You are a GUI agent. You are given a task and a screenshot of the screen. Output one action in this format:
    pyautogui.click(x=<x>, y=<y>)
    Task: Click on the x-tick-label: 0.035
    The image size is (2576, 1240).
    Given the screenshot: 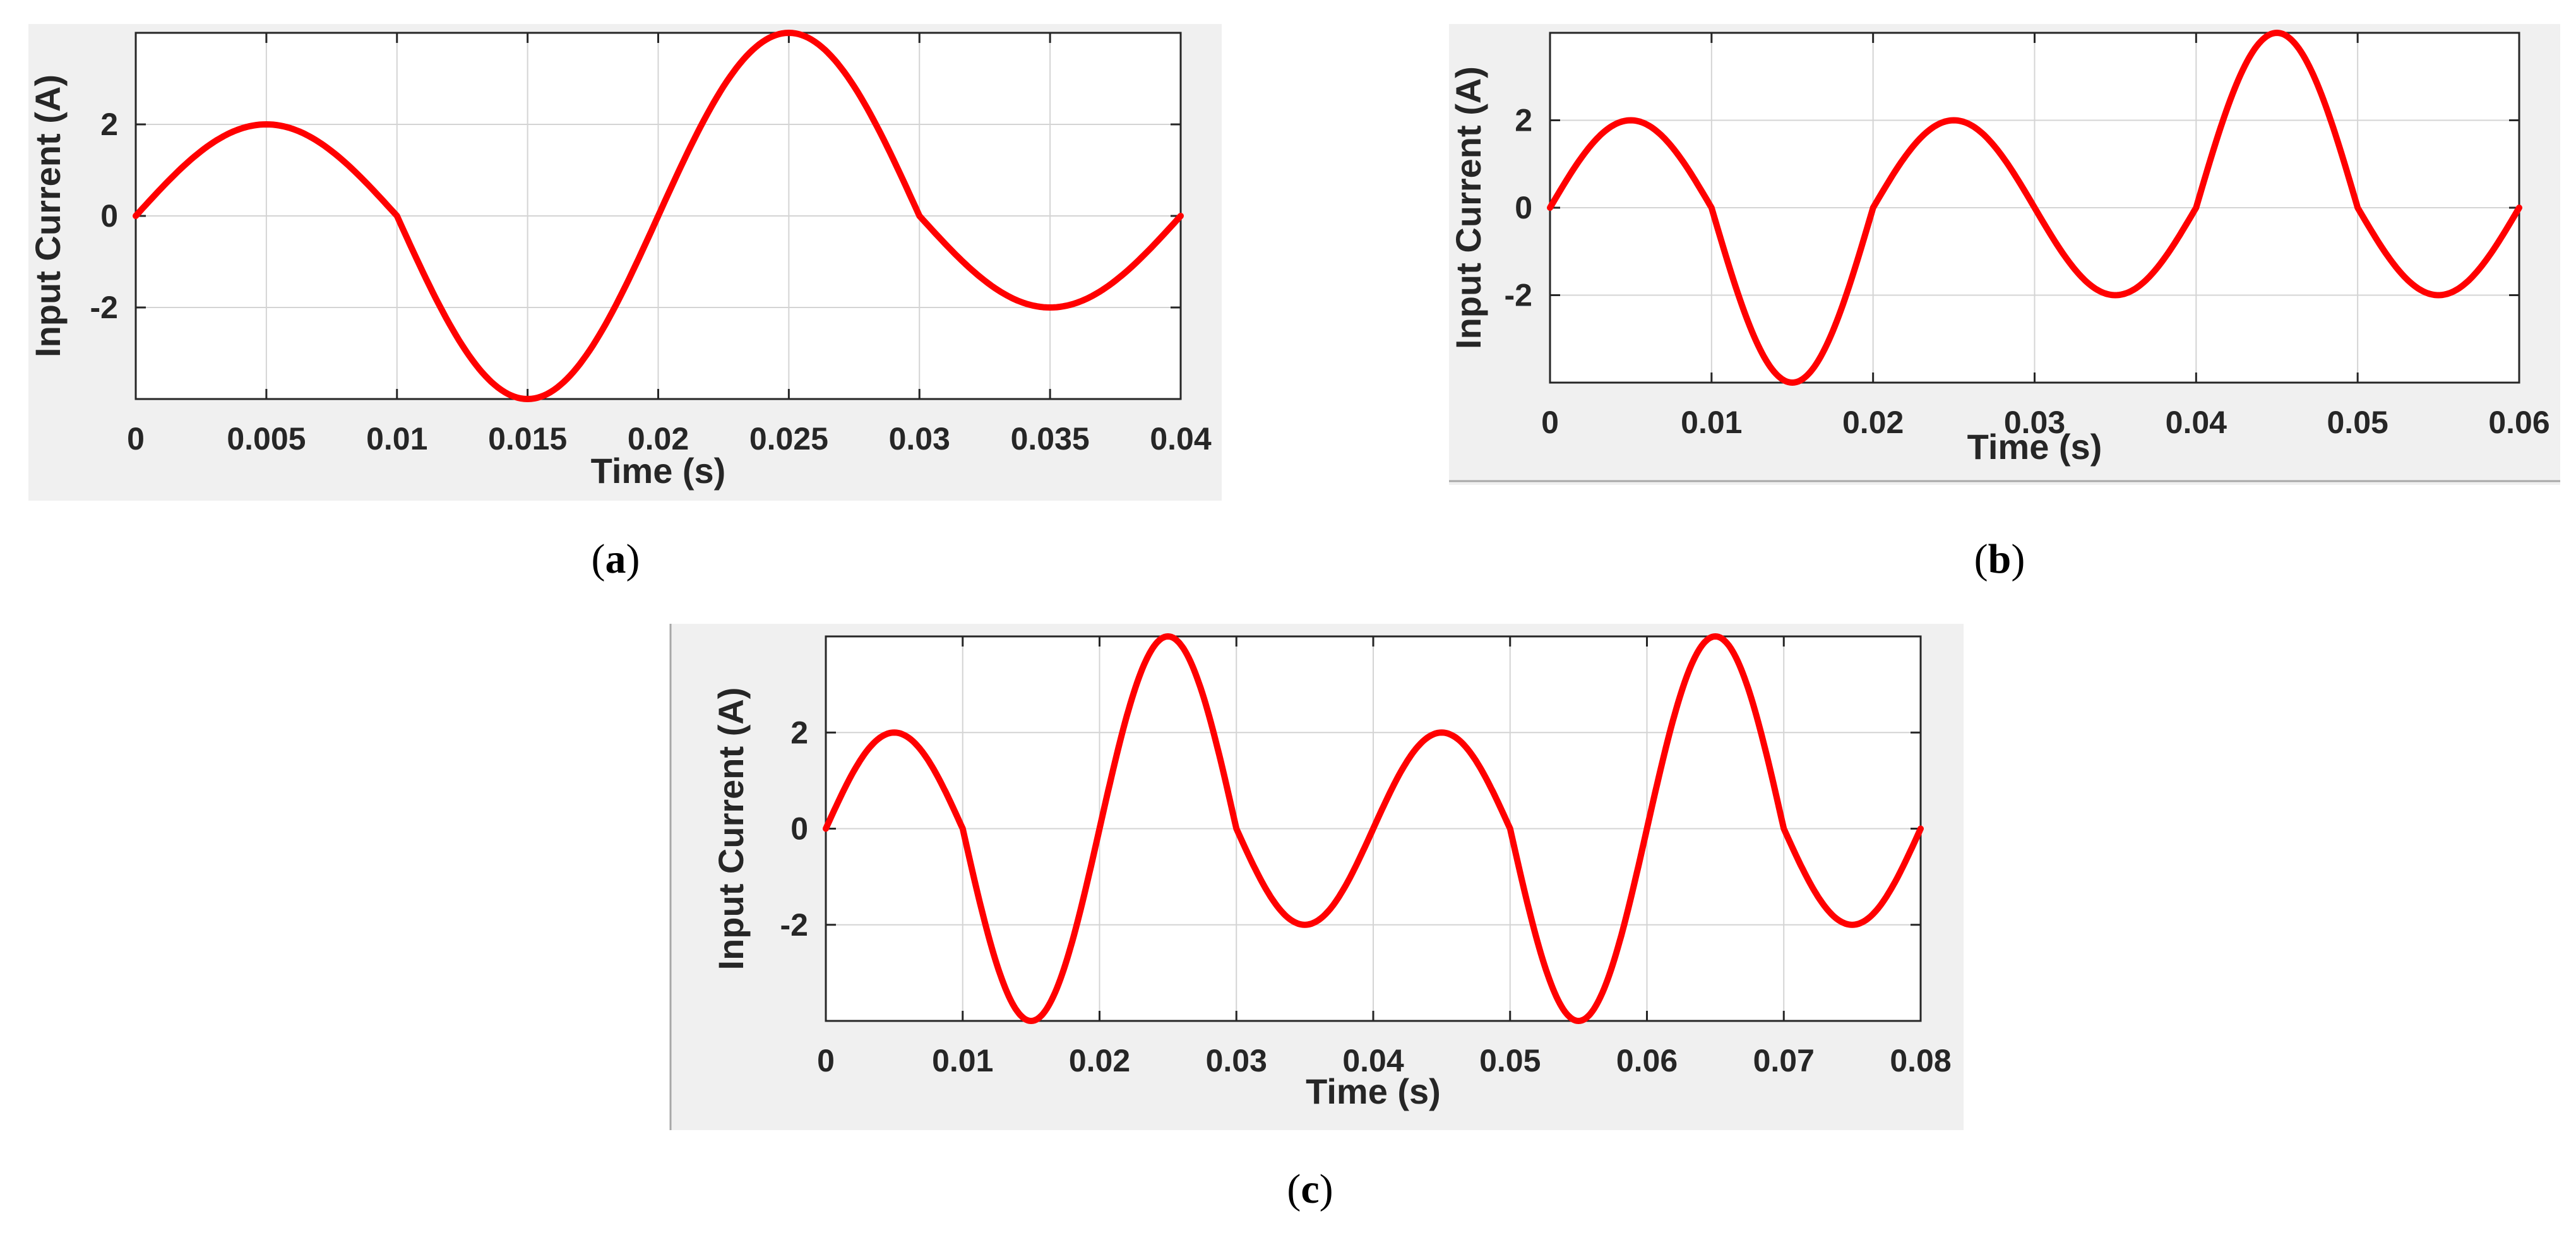 What is the action you would take?
    pyautogui.click(x=1050, y=439)
    